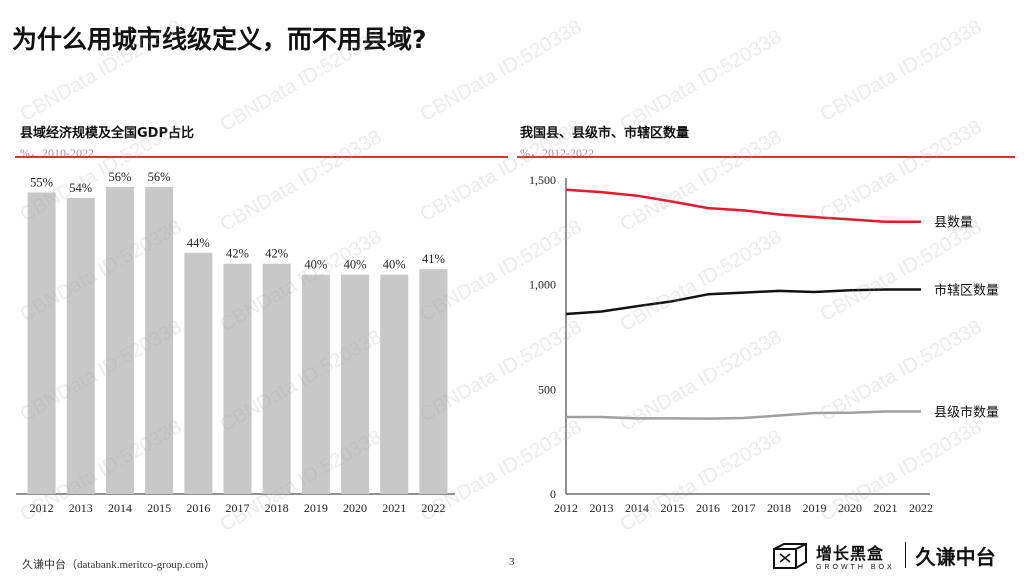 This screenshot has width=1024, height=576. What do you see at coordinates (905, 555) in the screenshot?
I see `logo-separator` at bounding box center [905, 555].